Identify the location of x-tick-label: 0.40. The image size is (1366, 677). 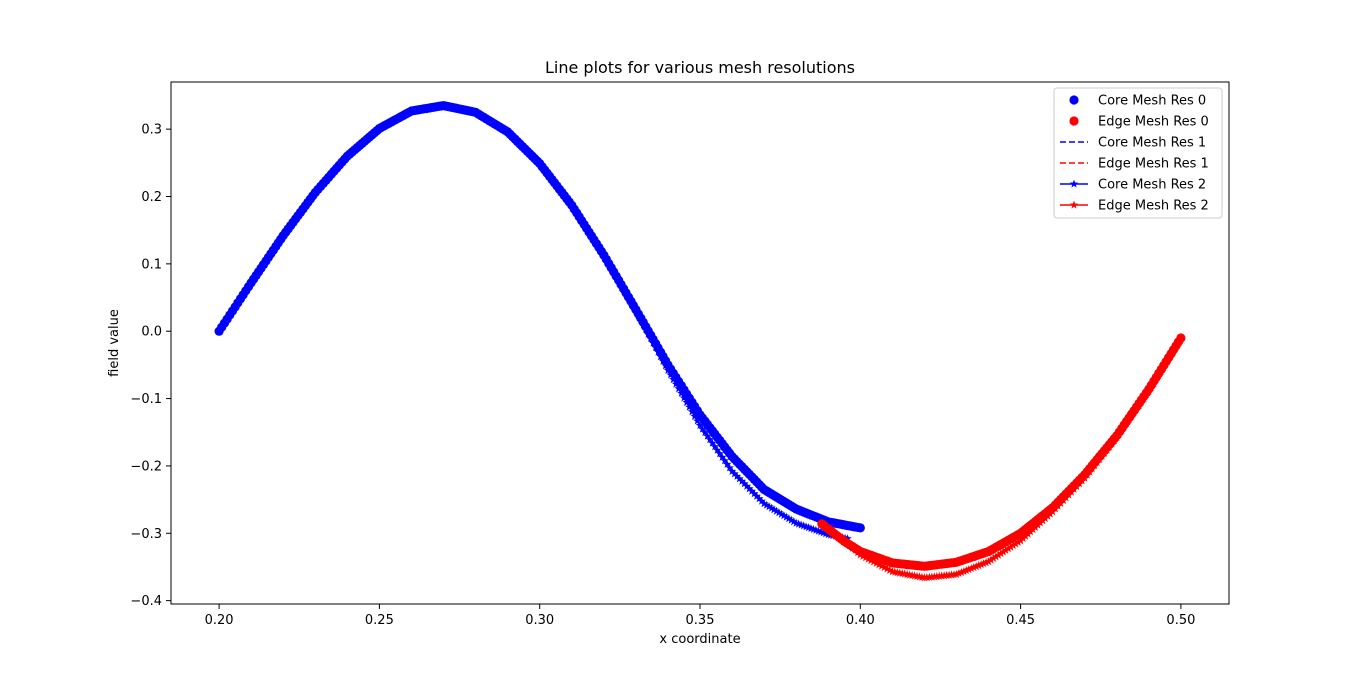
(860, 620).